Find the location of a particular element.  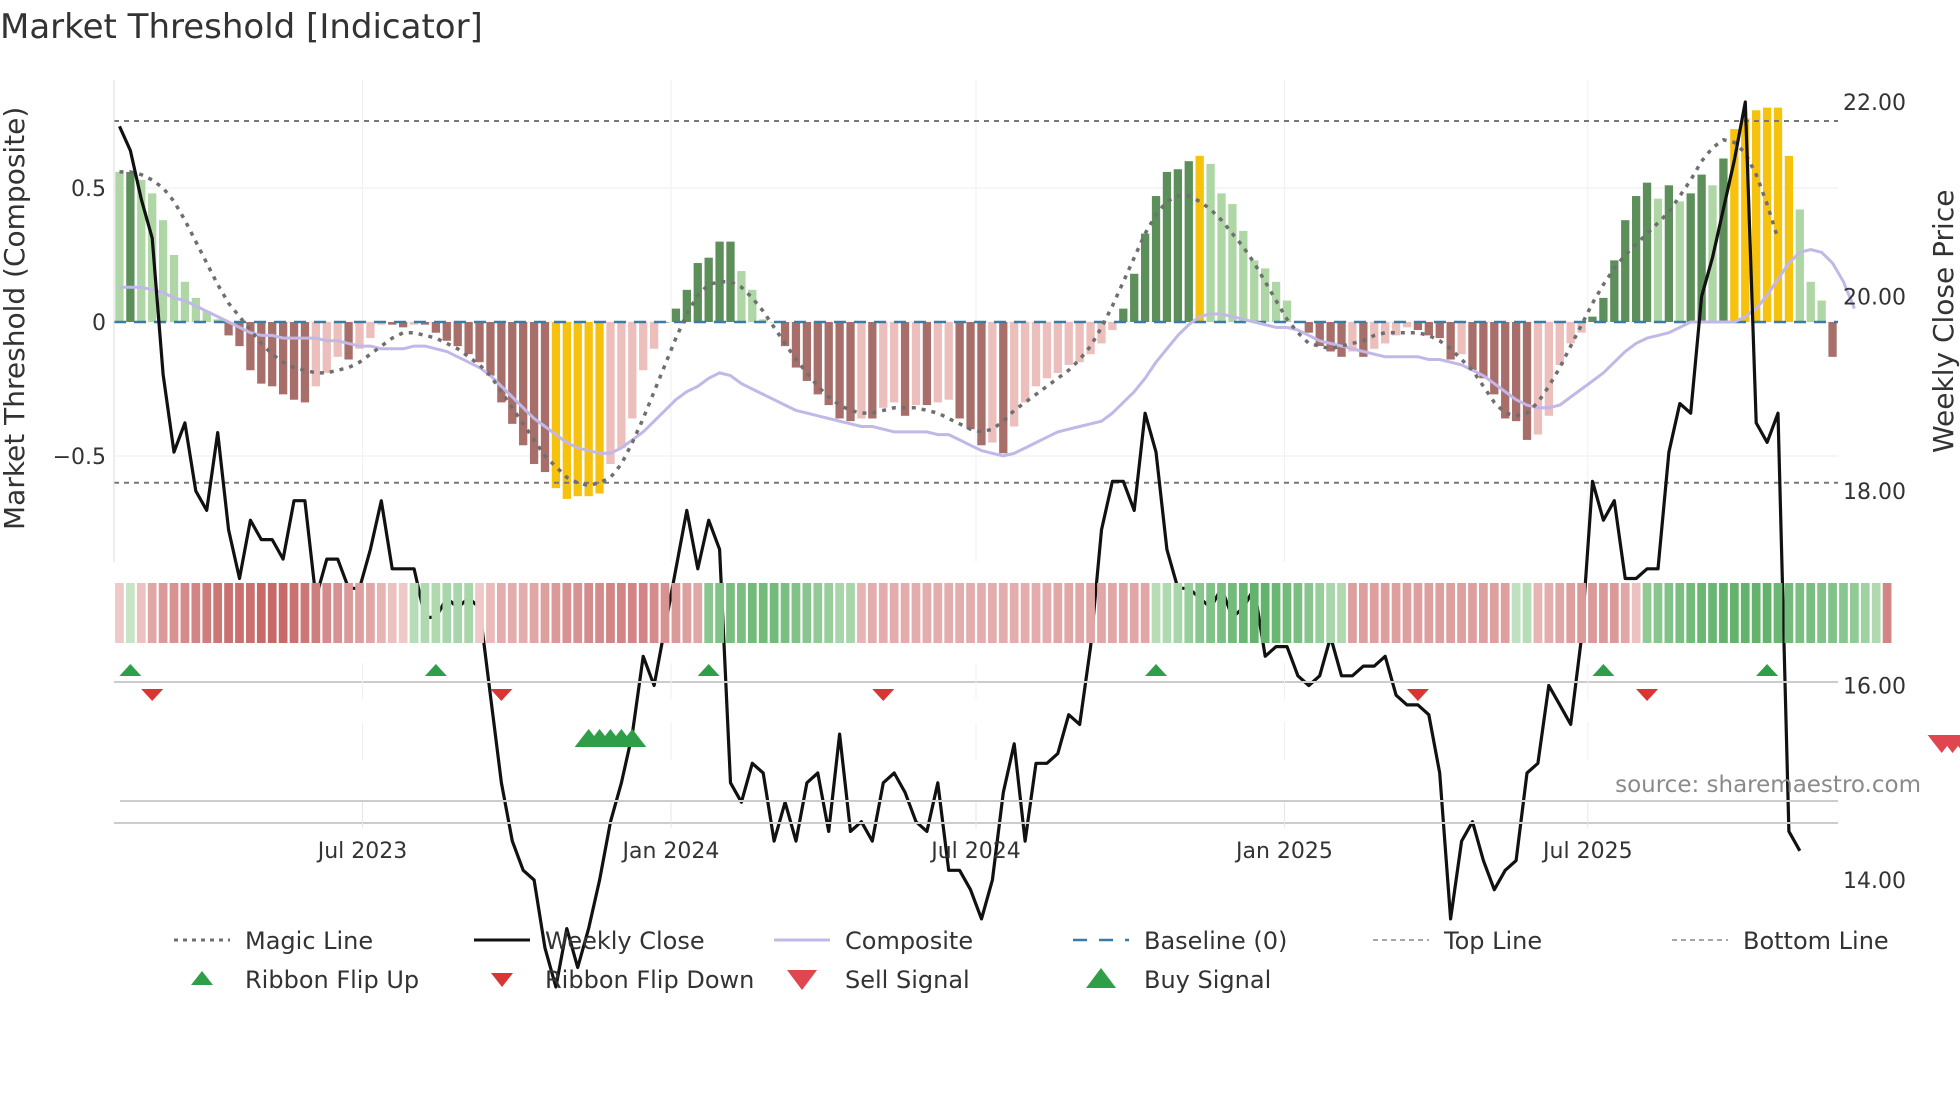

x-tick-label: Jul 2025 is located at coordinates (1587, 851).